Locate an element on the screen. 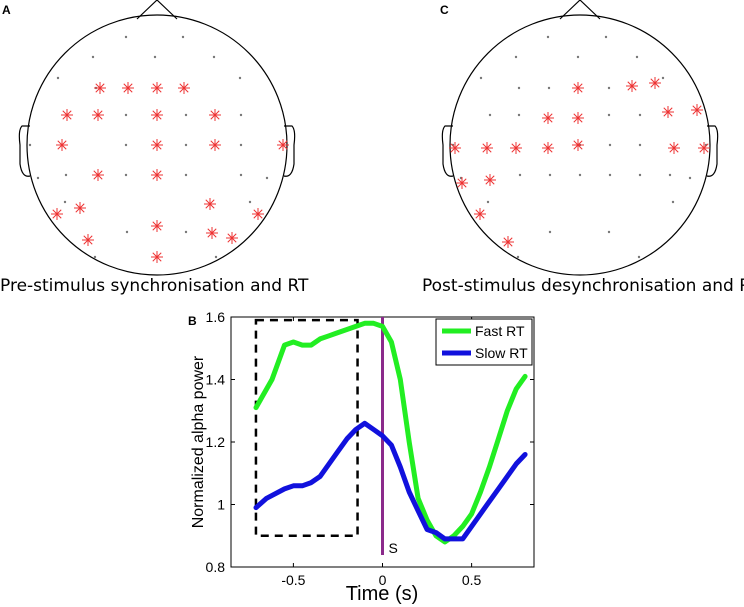  chart-series is located at coordinates (390, 432).